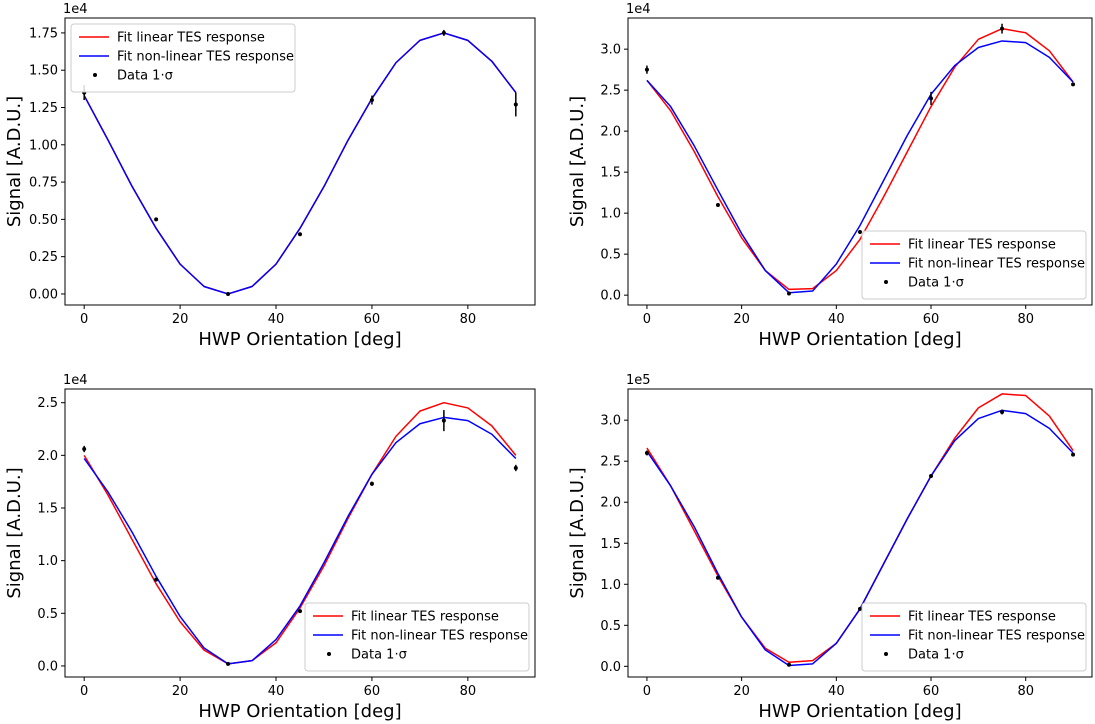  Describe the element at coordinates (43, 33) in the screenshot. I see `y-tick-label: 1.75` at that location.